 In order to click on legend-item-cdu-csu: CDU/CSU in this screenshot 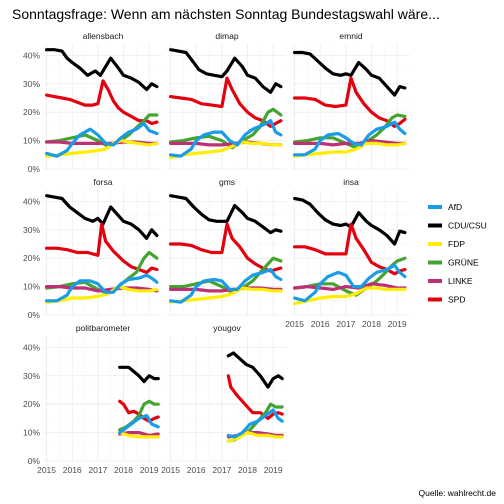, I will do `click(457, 226)`.